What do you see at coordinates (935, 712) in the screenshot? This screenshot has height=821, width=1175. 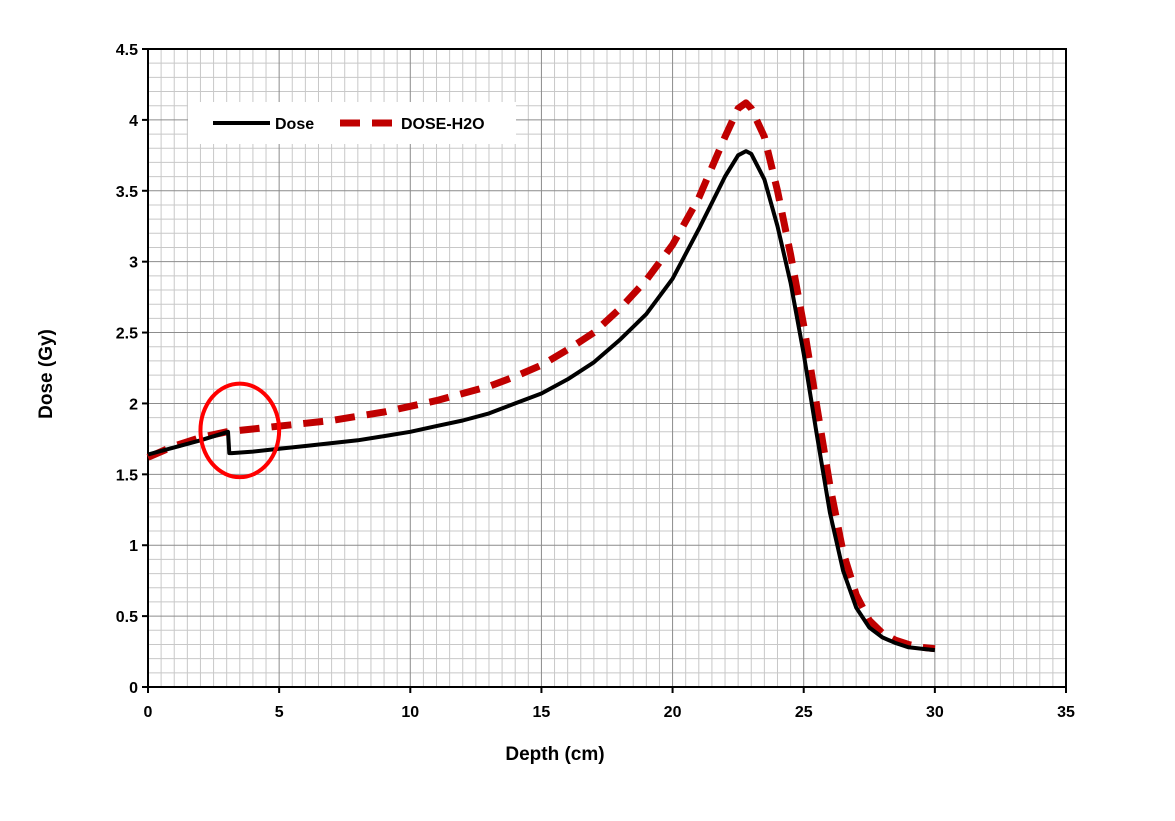 I see `x-tick-label: 30` at bounding box center [935, 712].